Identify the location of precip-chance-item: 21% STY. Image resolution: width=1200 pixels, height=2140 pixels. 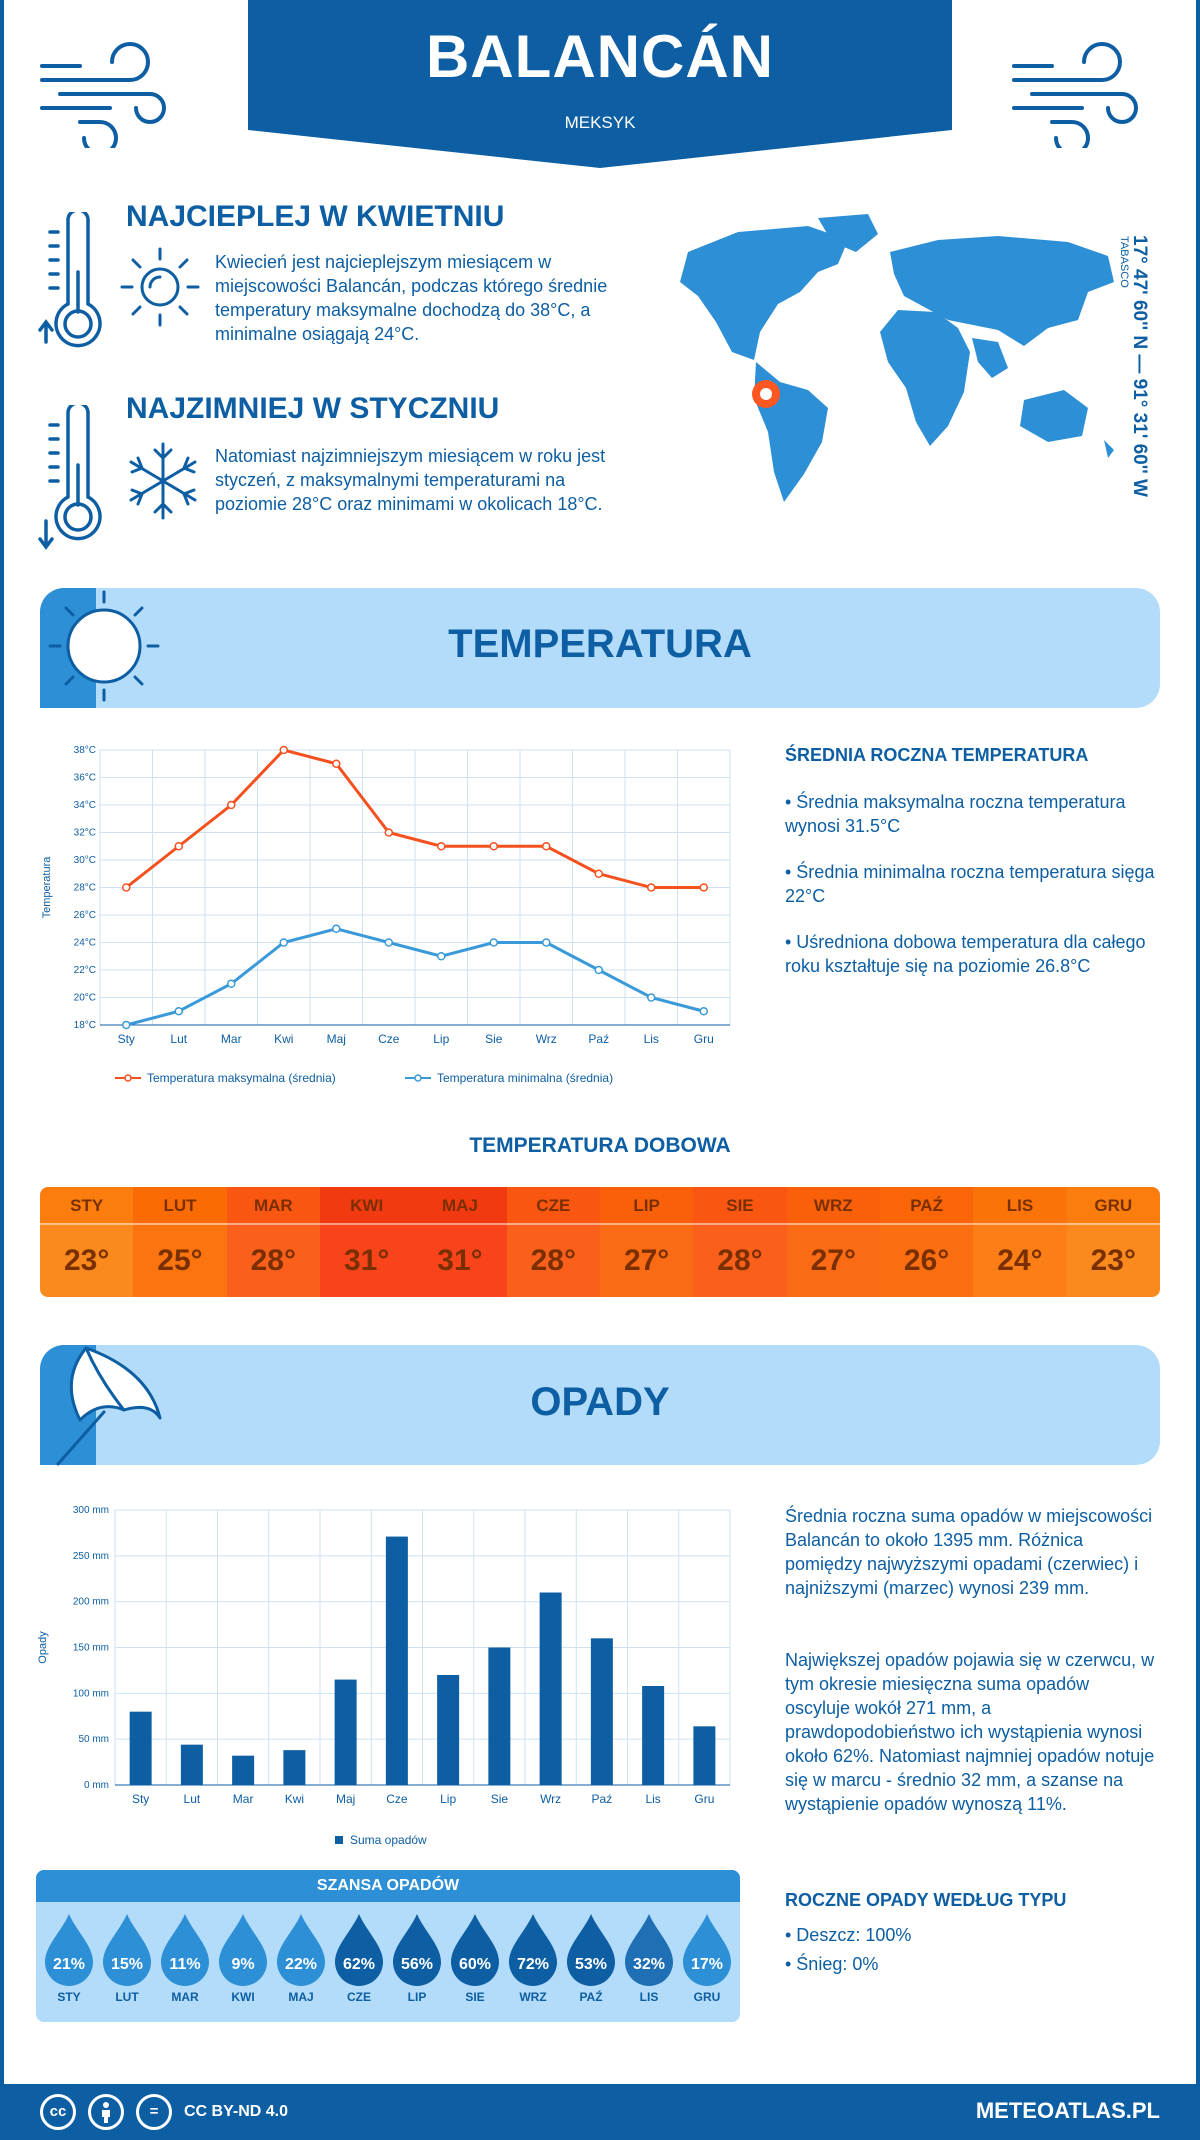
(69, 1953).